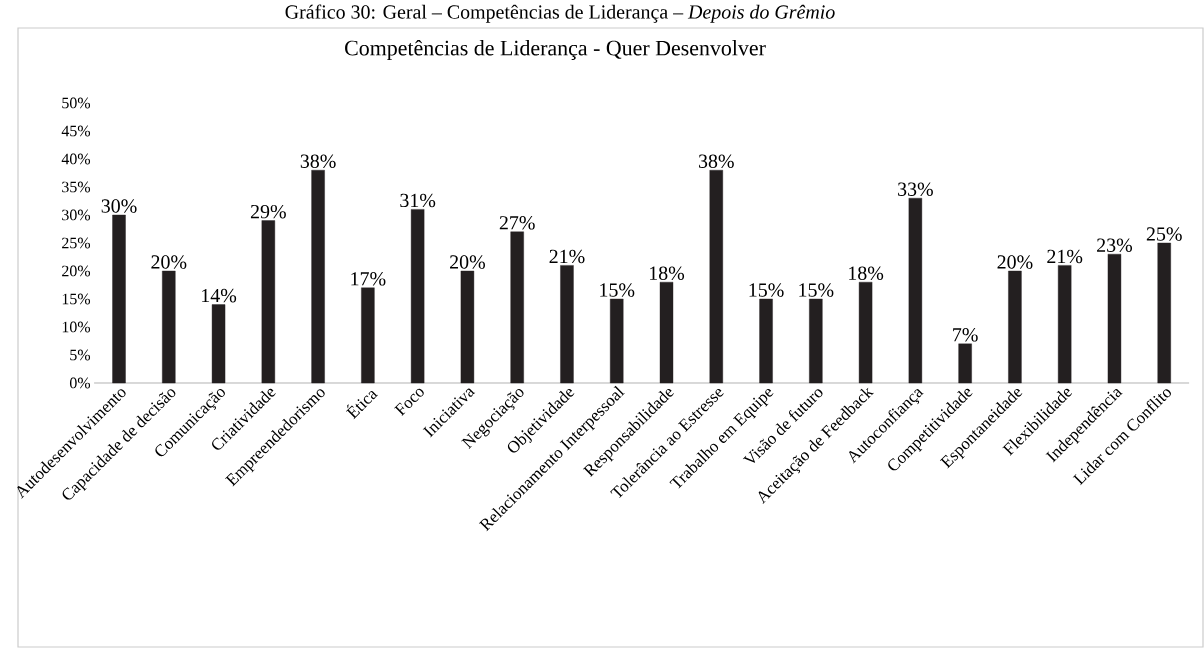 This screenshot has height=648, width=1204. What do you see at coordinates (76, 327) in the screenshot?
I see `y-tick-label: 10%` at bounding box center [76, 327].